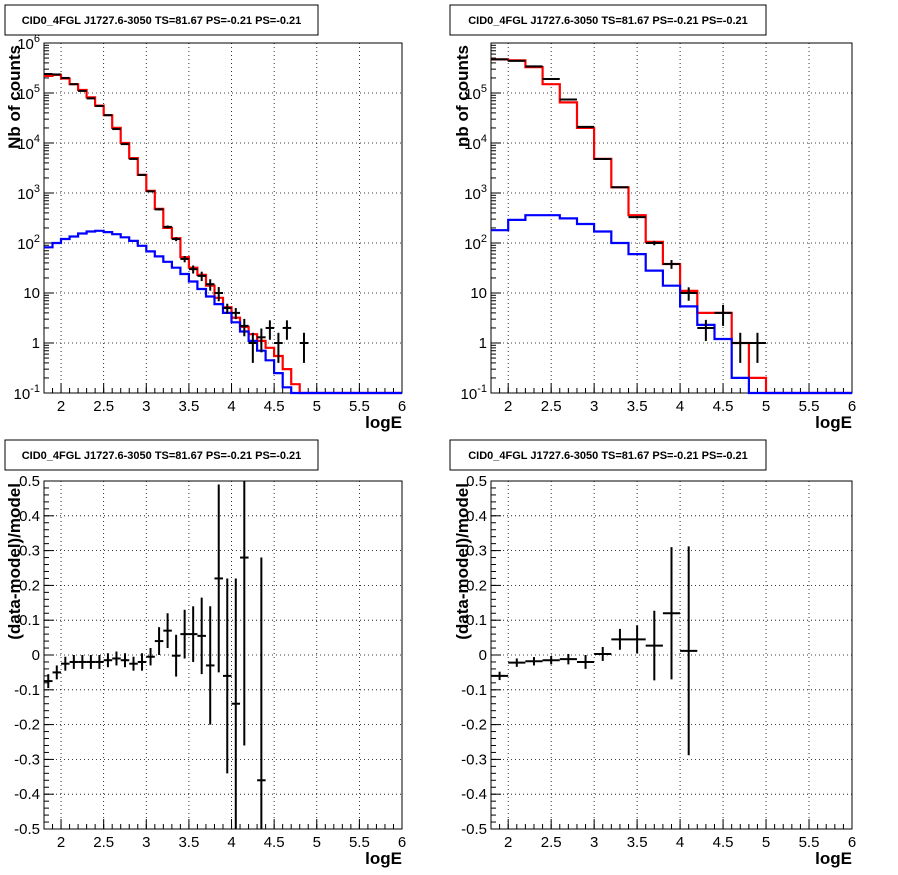 This screenshot has width=898, height=875. I want to click on y-tick-label: 10⁻¹, so click(474, 393).